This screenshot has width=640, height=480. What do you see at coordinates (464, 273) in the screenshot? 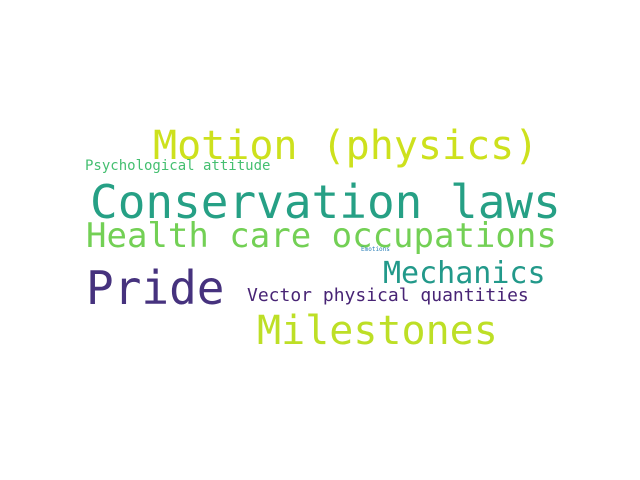
I see `word-mechanics: Mechanics` at bounding box center [464, 273].